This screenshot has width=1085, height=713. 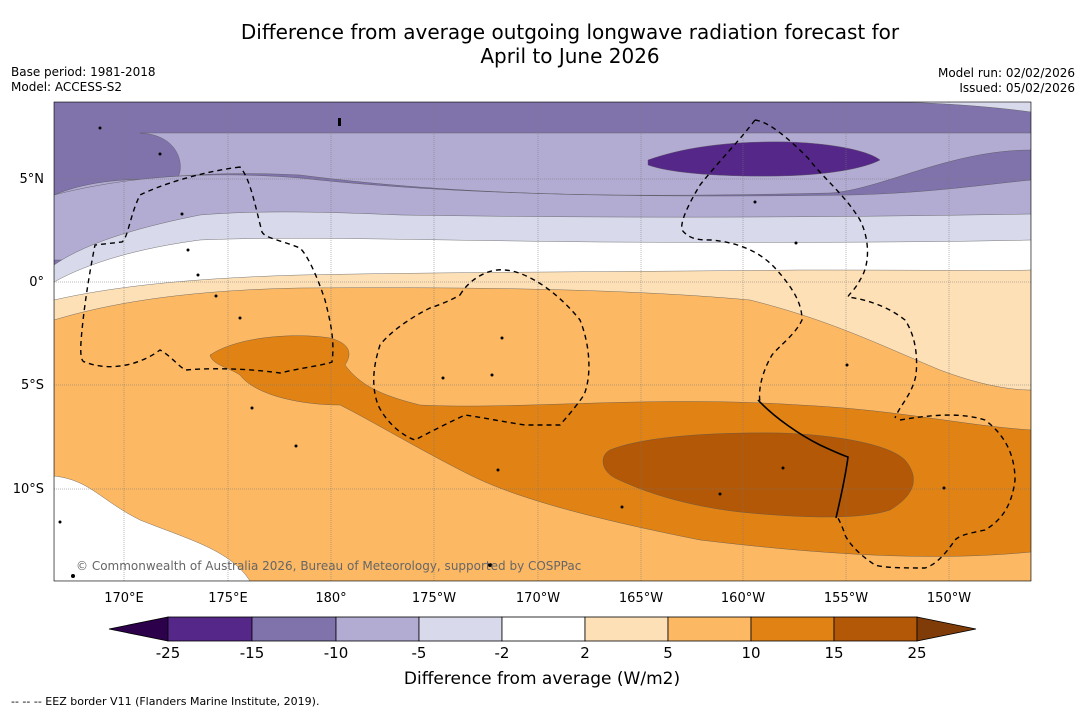 I want to click on colorbar-tick: -5, so click(x=419, y=653).